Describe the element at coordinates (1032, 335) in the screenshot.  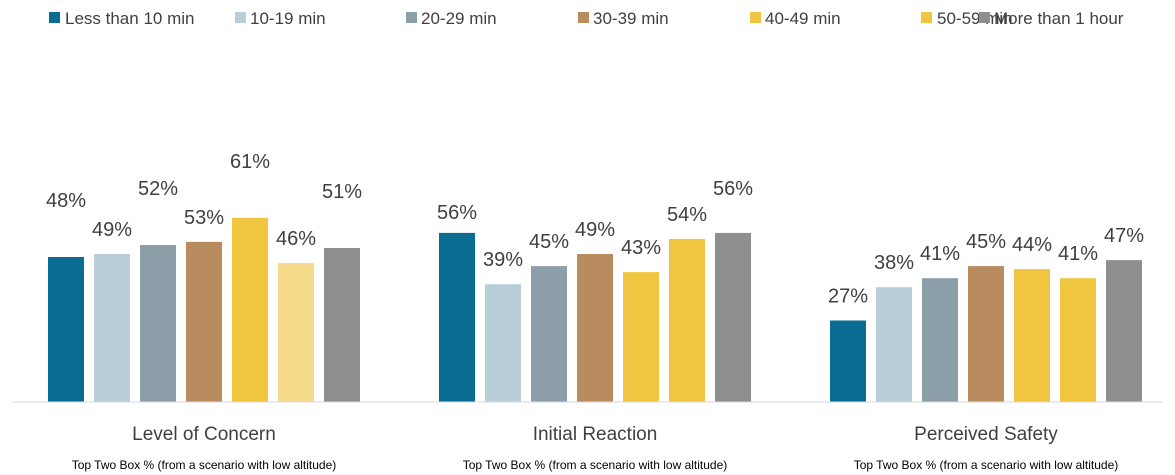
I see `bar-perceived-safety-40-49-min` at that location.